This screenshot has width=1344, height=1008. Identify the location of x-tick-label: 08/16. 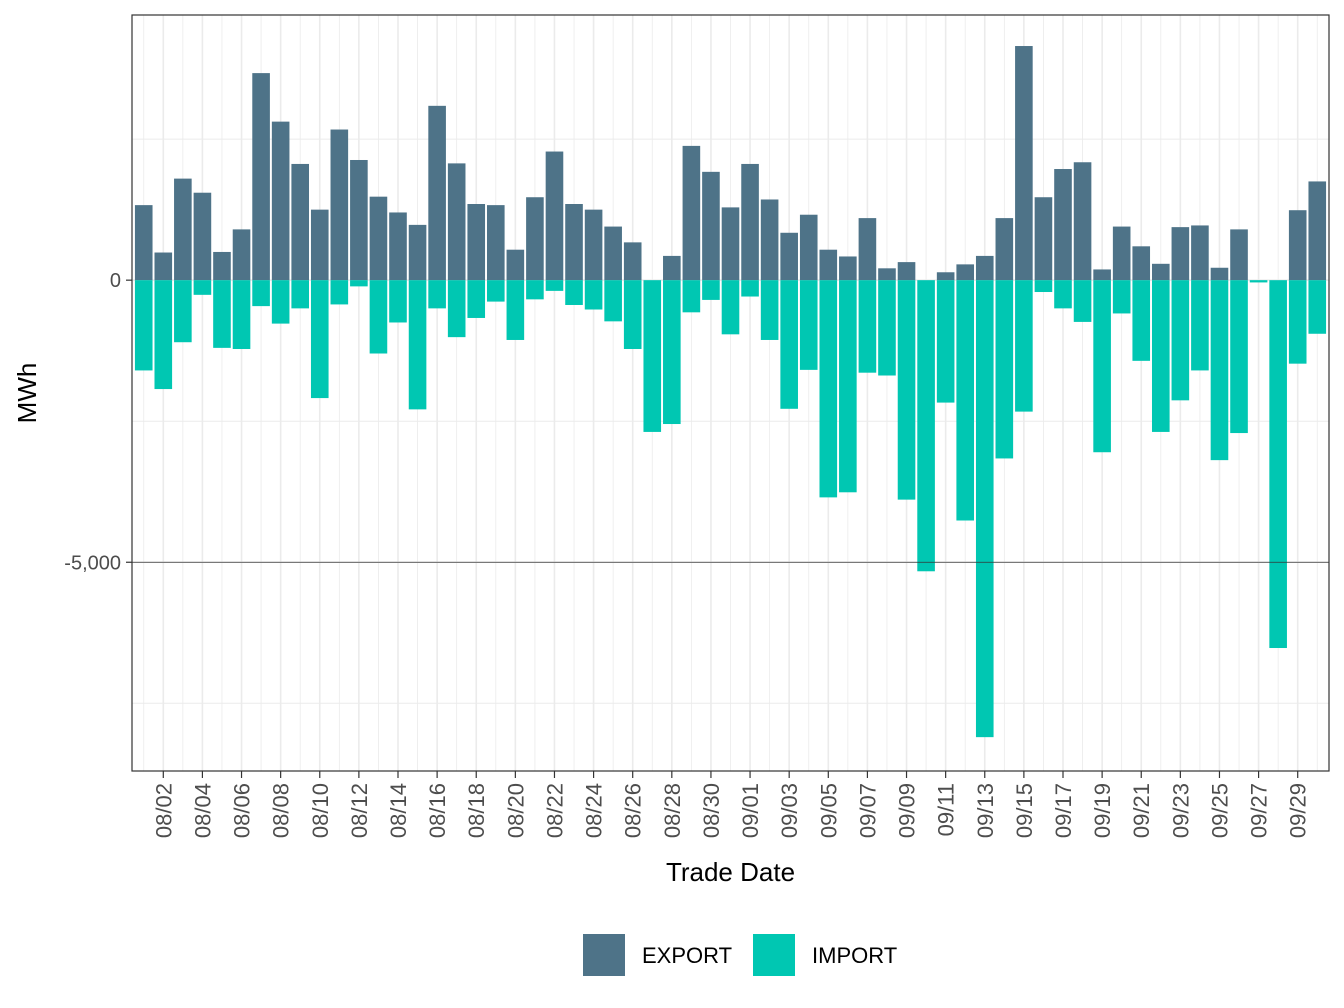
(437, 810).